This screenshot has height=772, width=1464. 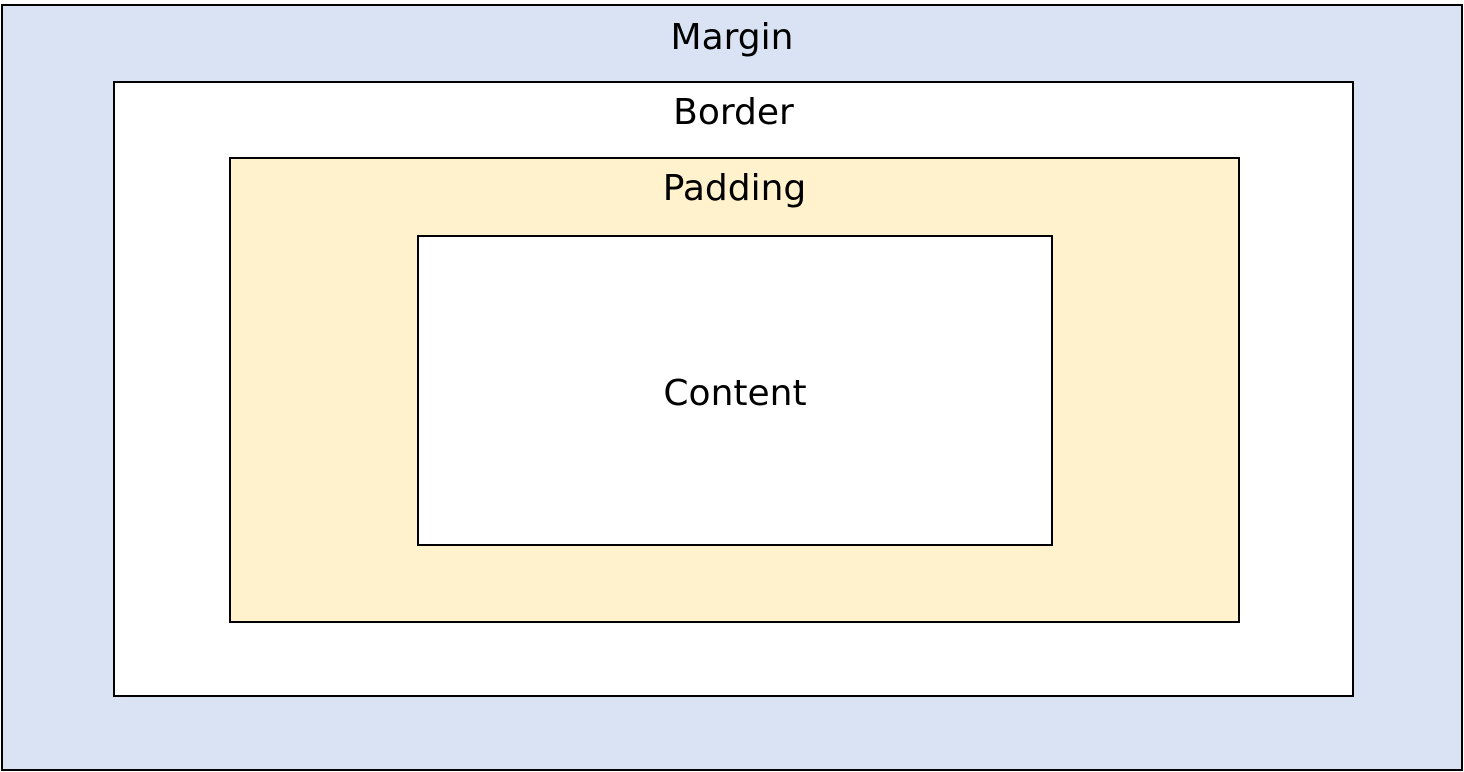 I want to click on border-label: Border, so click(x=733, y=112).